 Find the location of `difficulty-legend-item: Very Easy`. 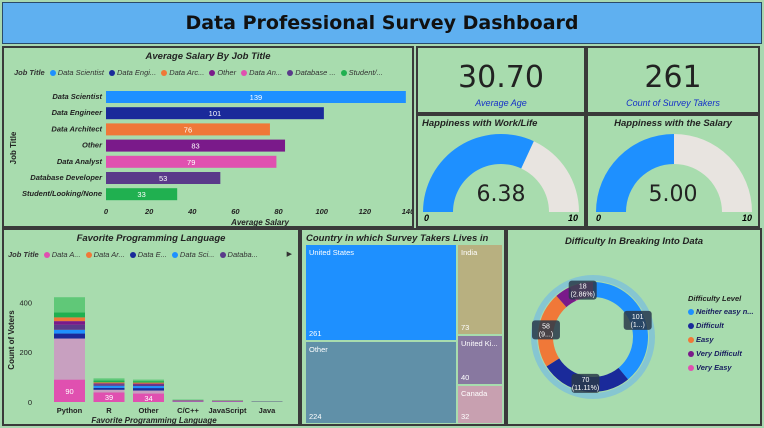

difficulty-legend-item: Very Easy is located at coordinates (721, 367).